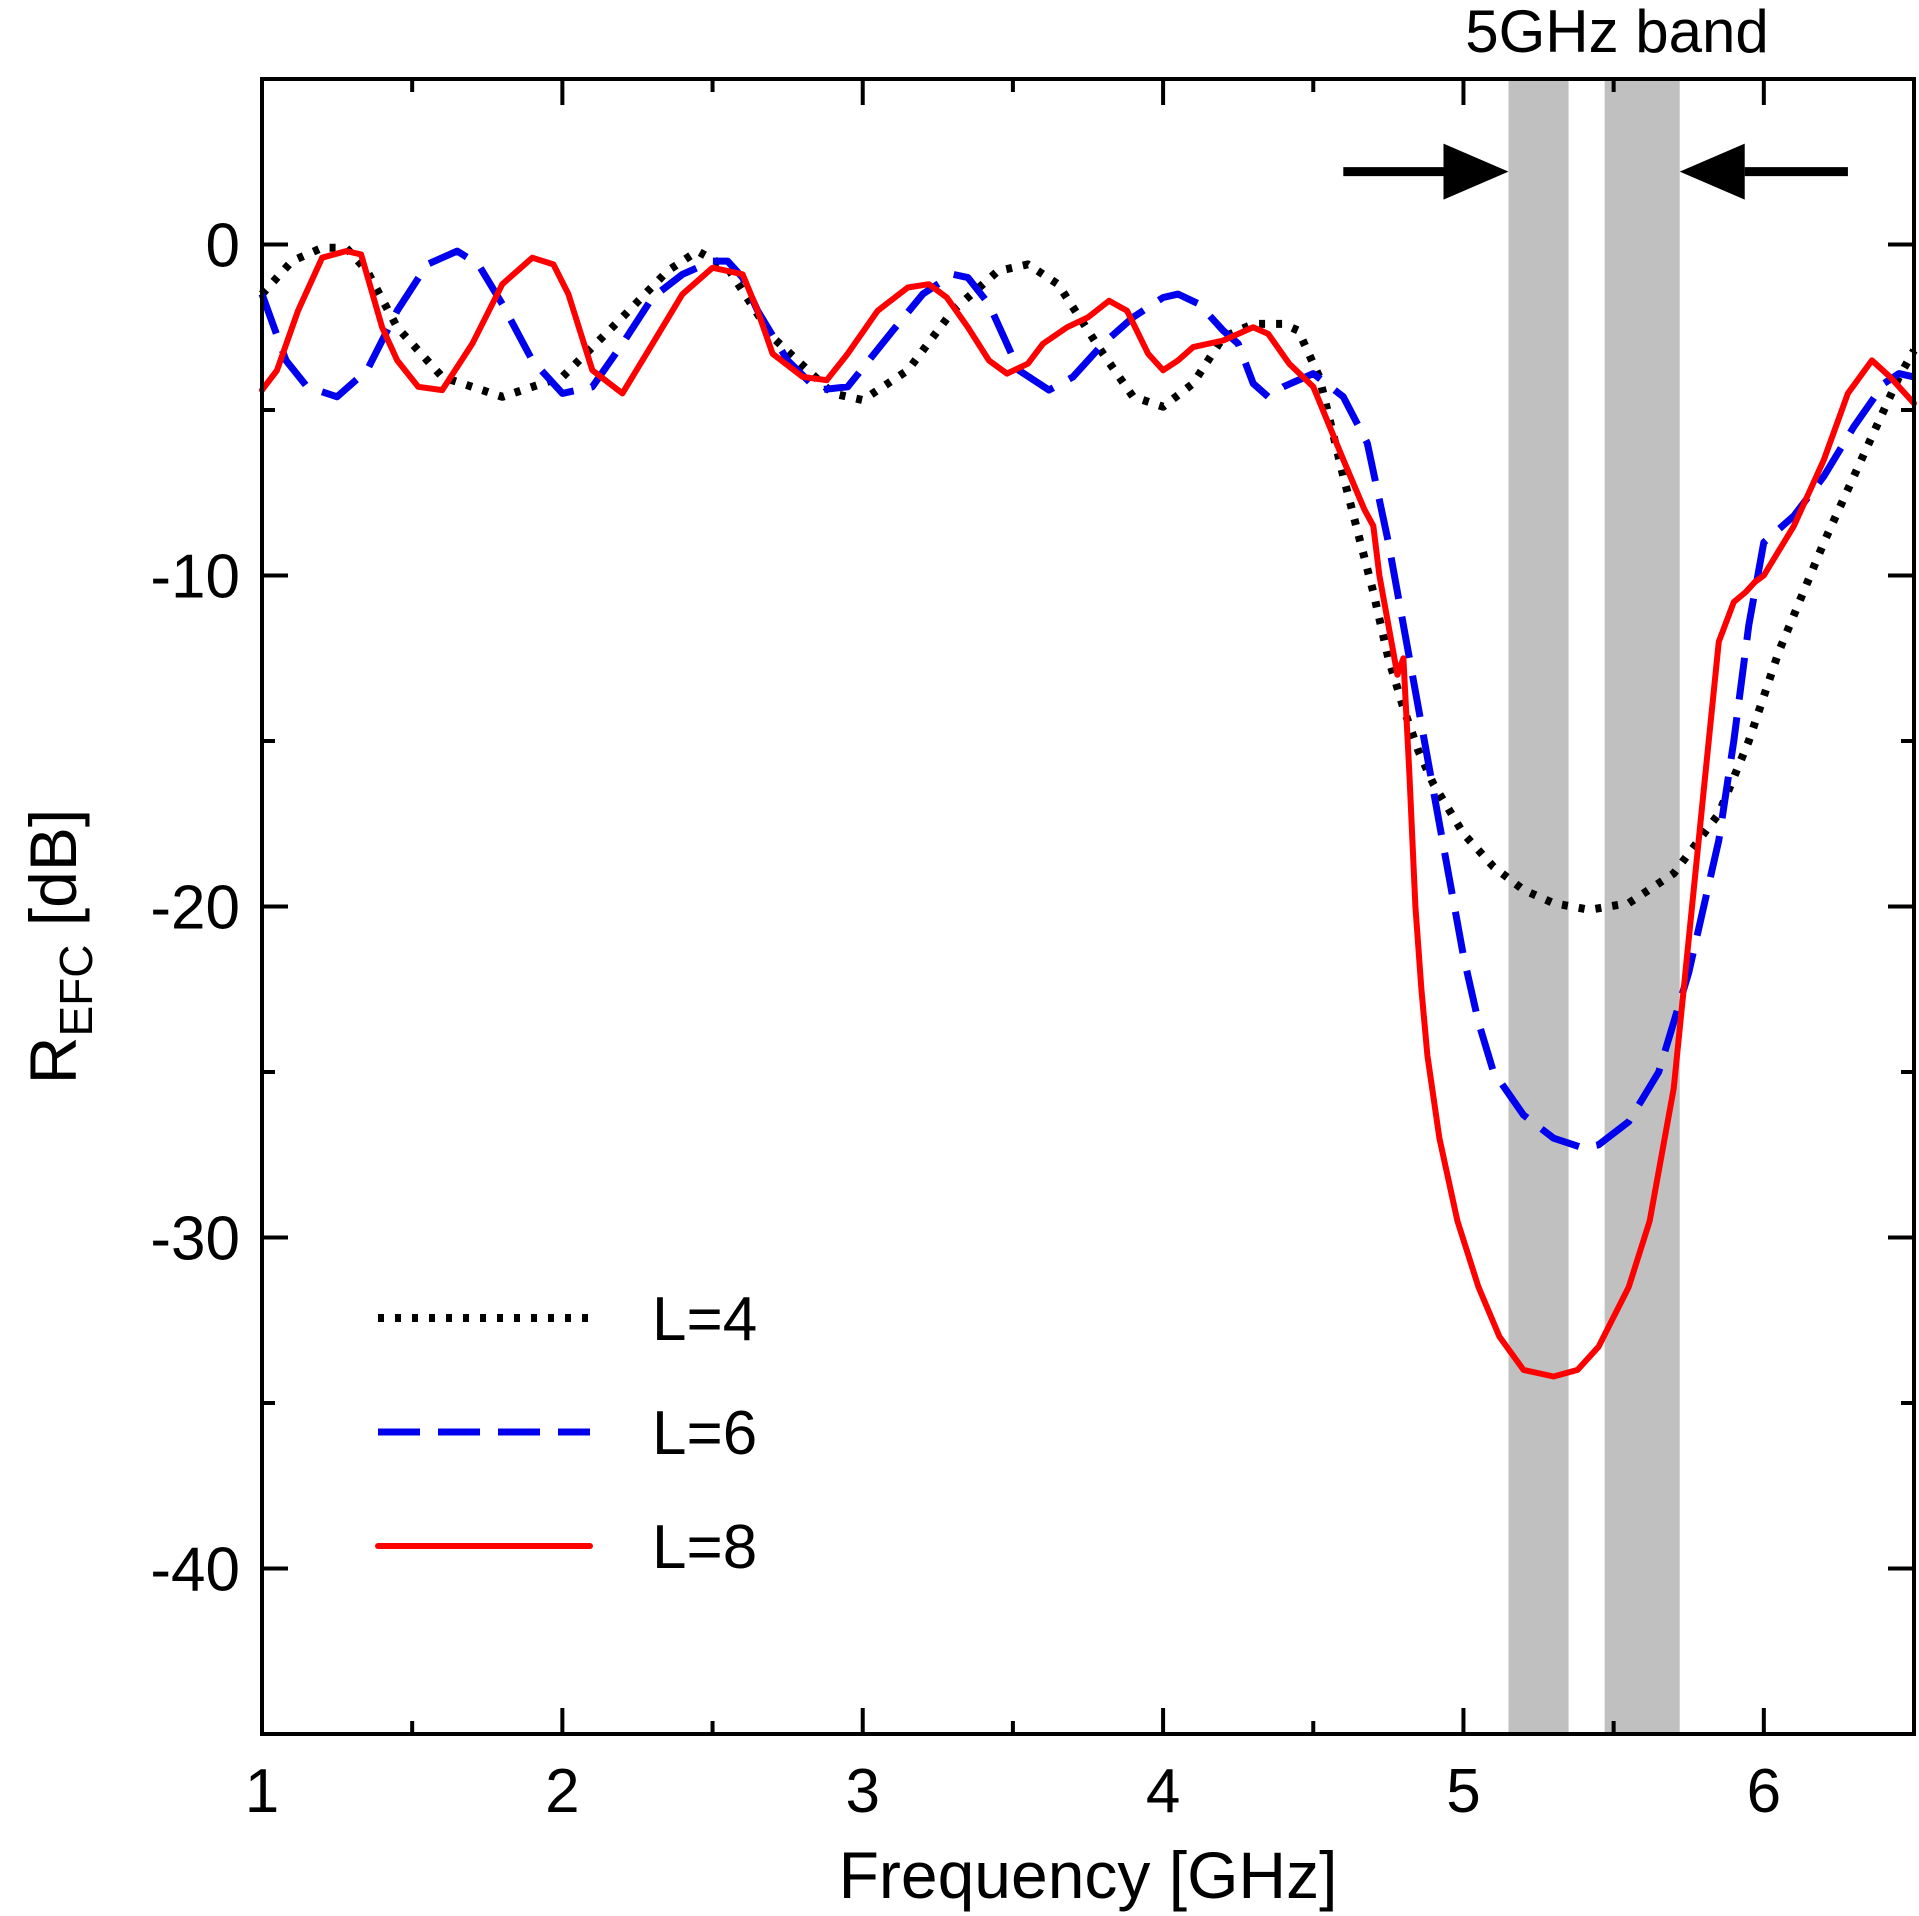 The height and width of the screenshot is (1916, 1919). I want to click on legend-label-2: L=6, so click(704, 1433).